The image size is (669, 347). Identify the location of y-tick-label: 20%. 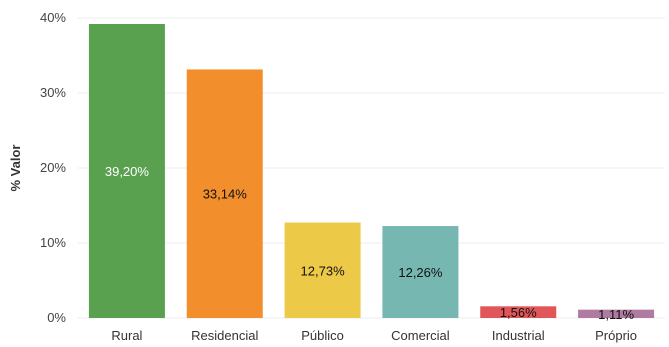
(53, 167).